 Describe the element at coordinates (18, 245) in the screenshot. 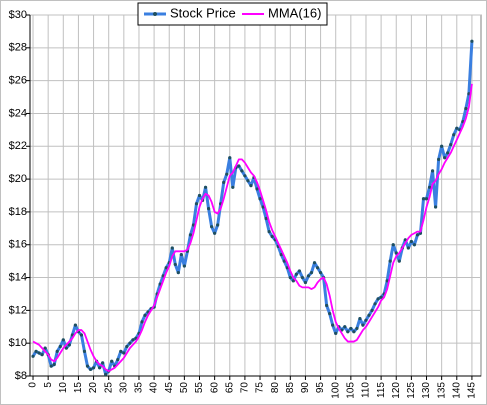

I see `y-tick-label: $16` at that location.